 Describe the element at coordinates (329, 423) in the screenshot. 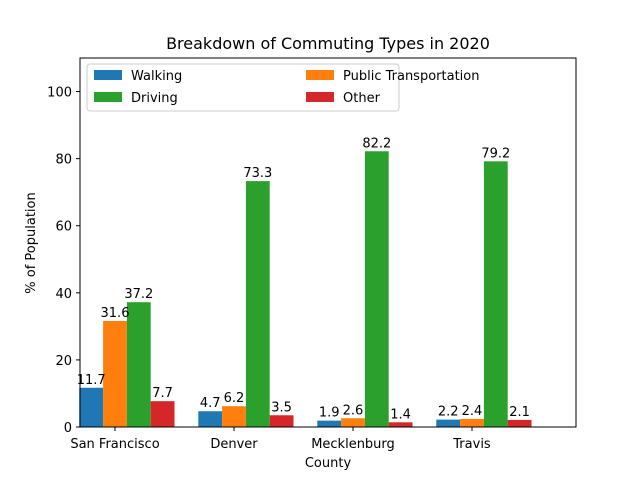

I see `bar-walking-mecklenburg` at that location.